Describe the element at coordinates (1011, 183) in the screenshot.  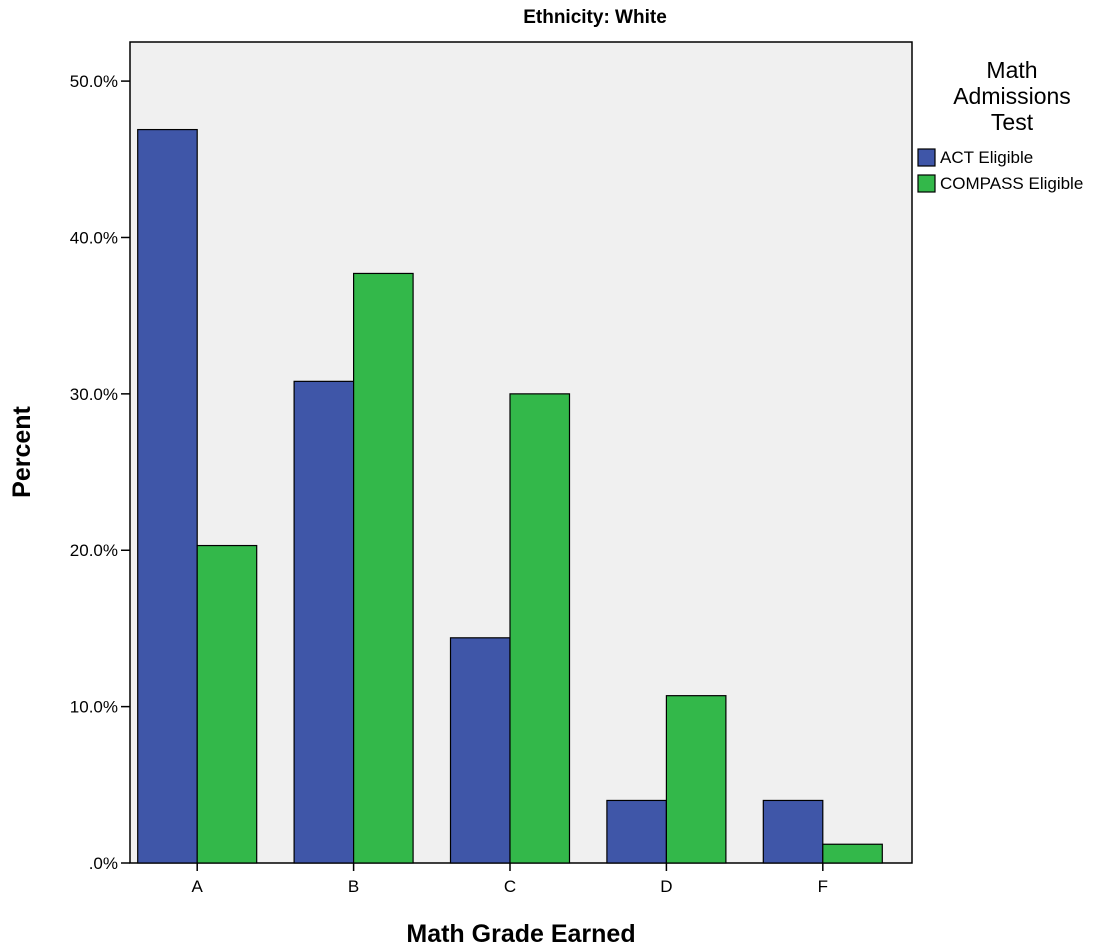
I see `legend-label: COMPASS Eligible` at that location.